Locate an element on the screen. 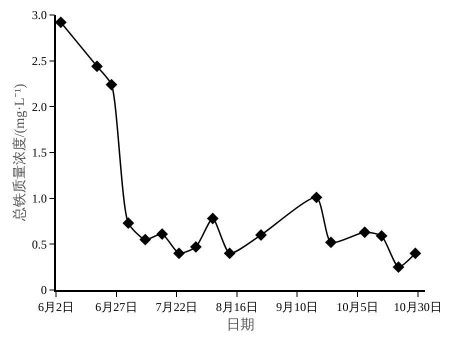 Image resolution: width=453 pixels, height=340 pixels. y-tick-label: 0.5 is located at coordinates (39, 244).